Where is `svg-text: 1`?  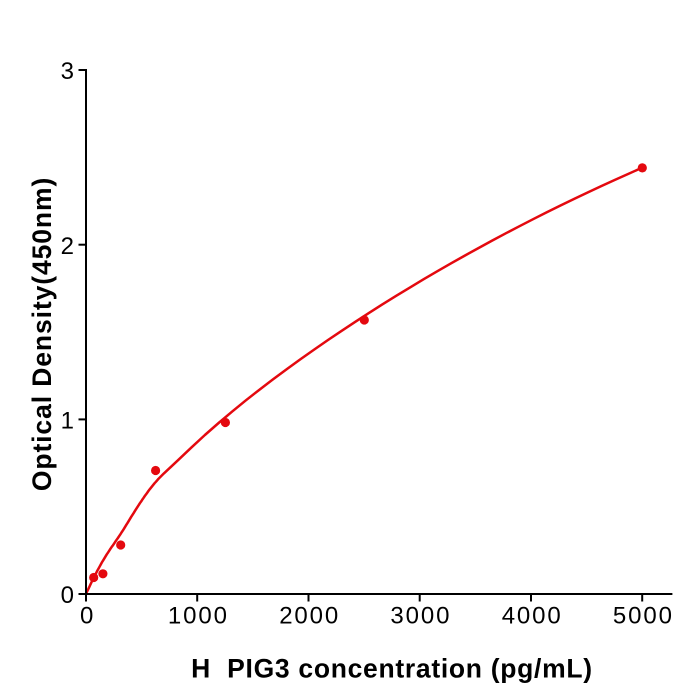
svg-text: 1 is located at coordinates (67, 421).